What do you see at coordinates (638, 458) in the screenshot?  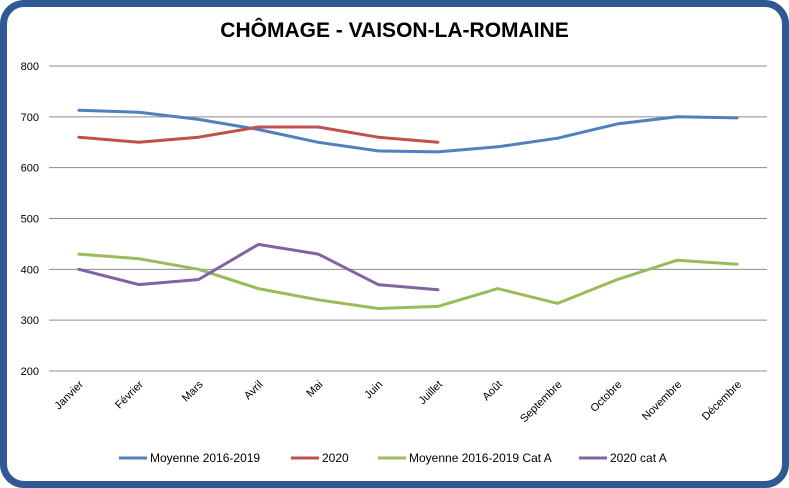 I see `legend-label-3: 2020 cat A` at bounding box center [638, 458].